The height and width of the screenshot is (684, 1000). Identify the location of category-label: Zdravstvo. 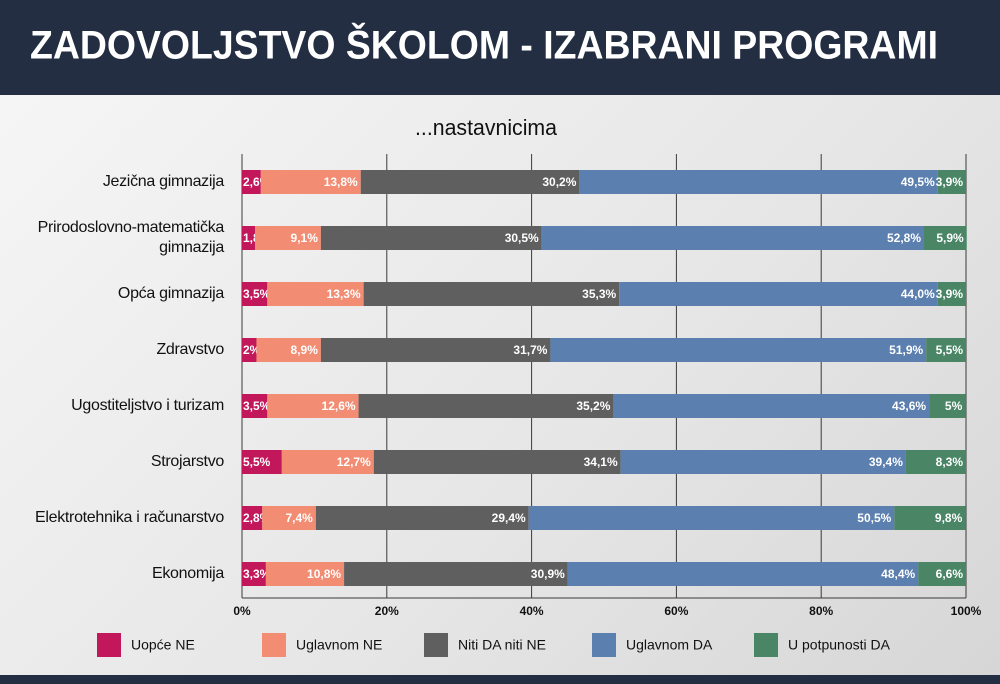
(190, 349).